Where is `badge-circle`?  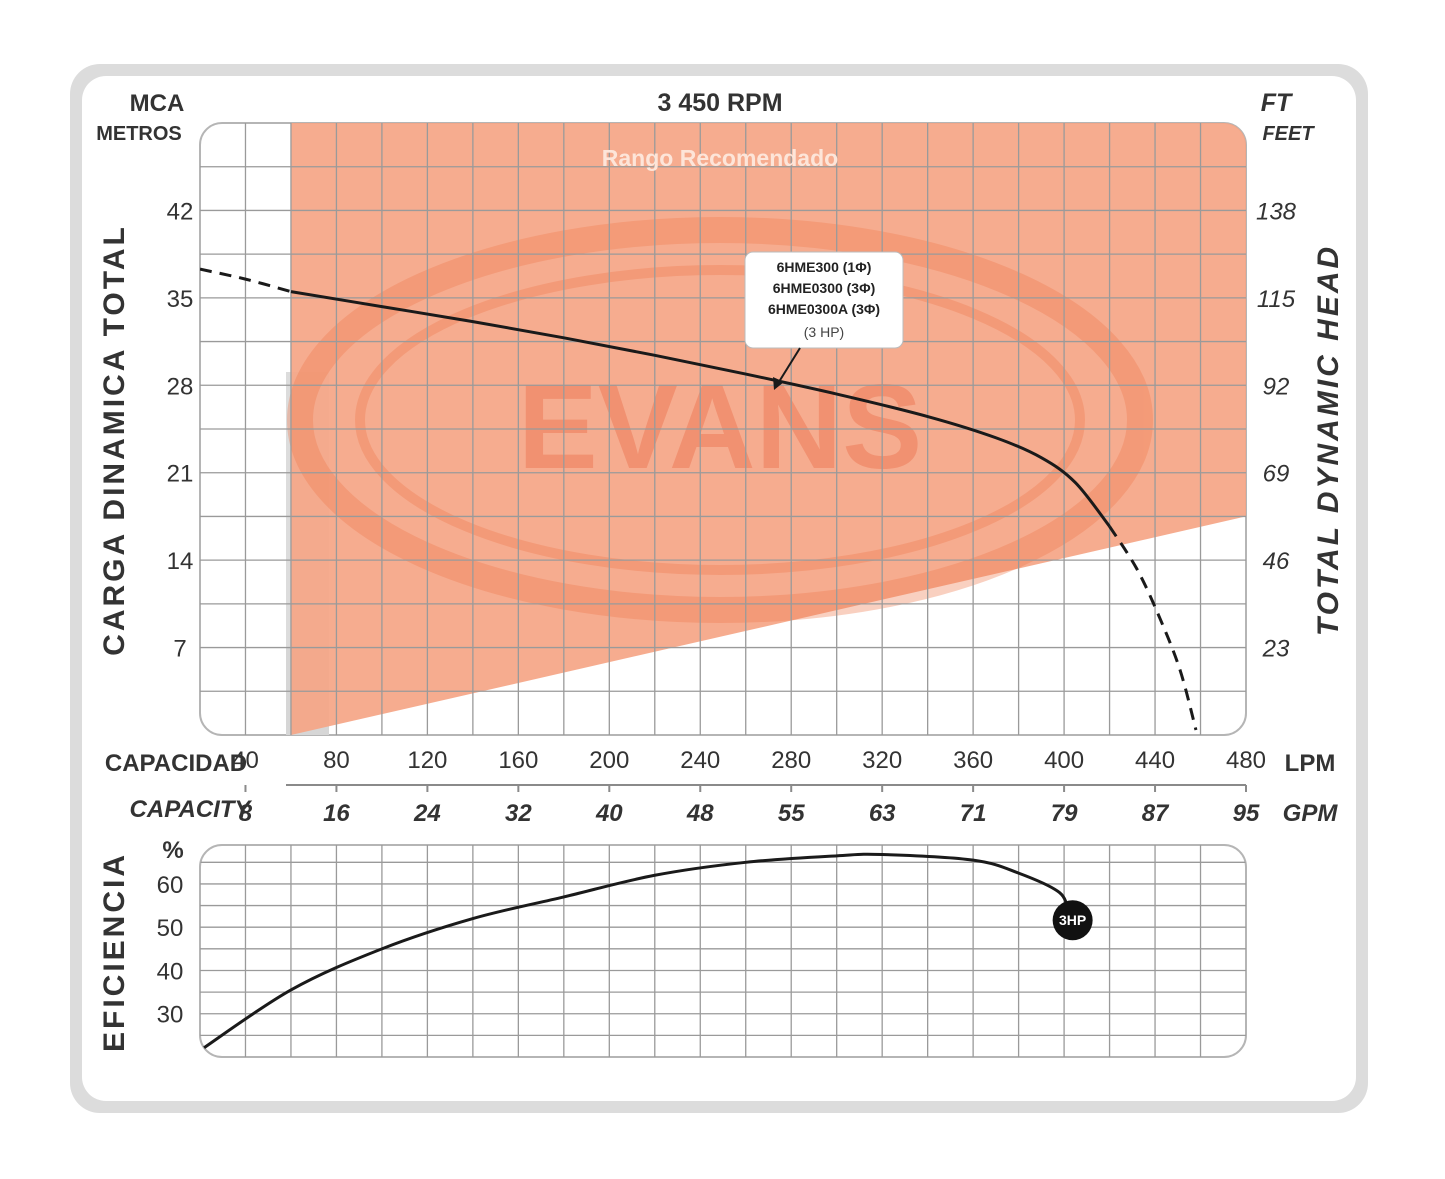 badge-circle is located at coordinates (1072, 920).